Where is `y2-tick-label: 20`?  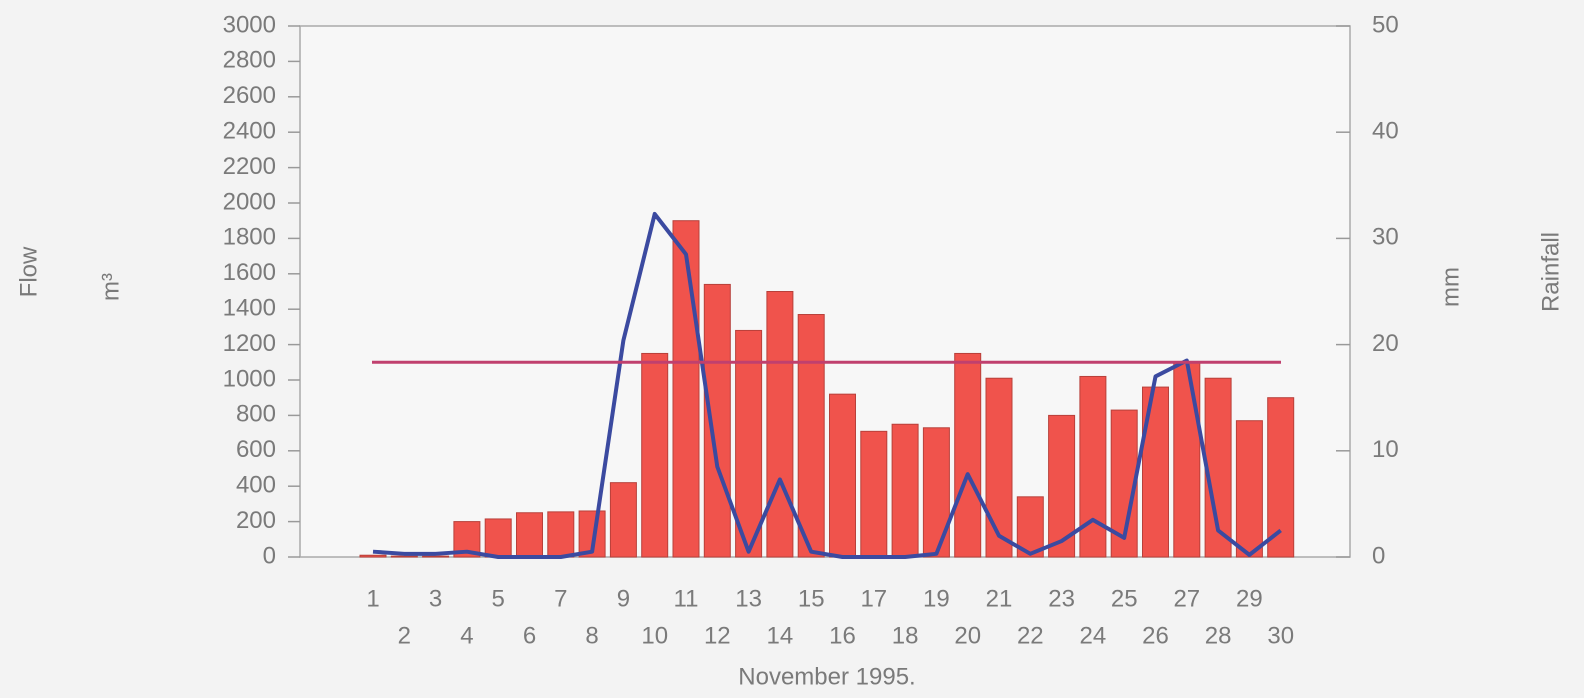
y2-tick-label: 20 is located at coordinates (1385, 343).